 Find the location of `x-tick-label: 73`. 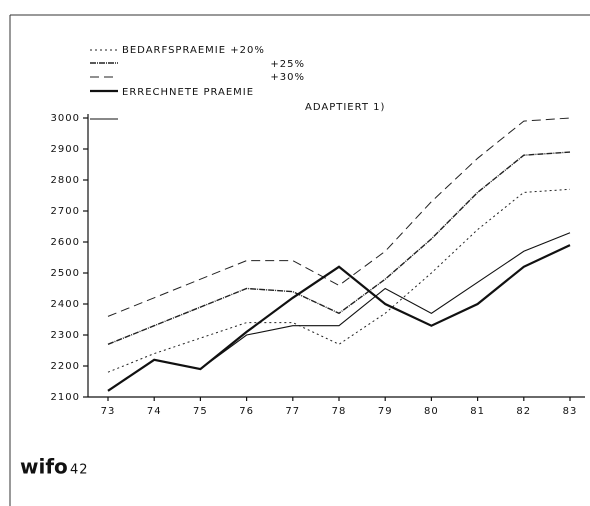

x-tick-label: 73 is located at coordinates (108, 411).